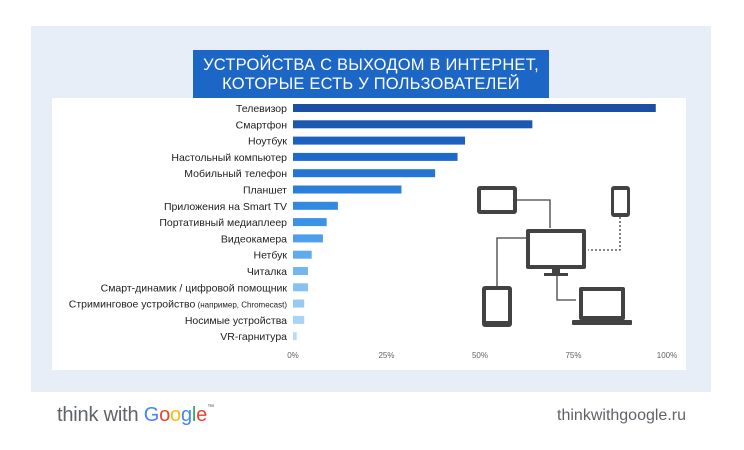 The height and width of the screenshot is (450, 744). Describe the element at coordinates (210, 407) in the screenshot. I see `trademark: ™` at that location.